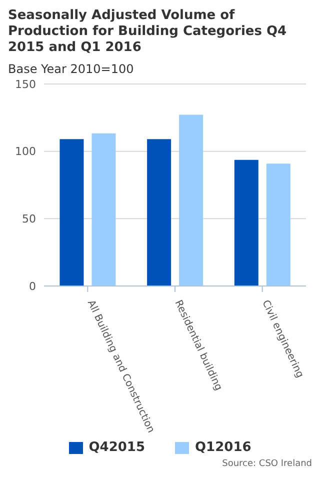 This screenshot has width=320, height=500. What do you see at coordinates (148, 32) in the screenshot?
I see `chart-title: Seasonally Adjusted Volume of Production for Building Categories Q4 2015 and Q1 2016` at bounding box center [148, 32].